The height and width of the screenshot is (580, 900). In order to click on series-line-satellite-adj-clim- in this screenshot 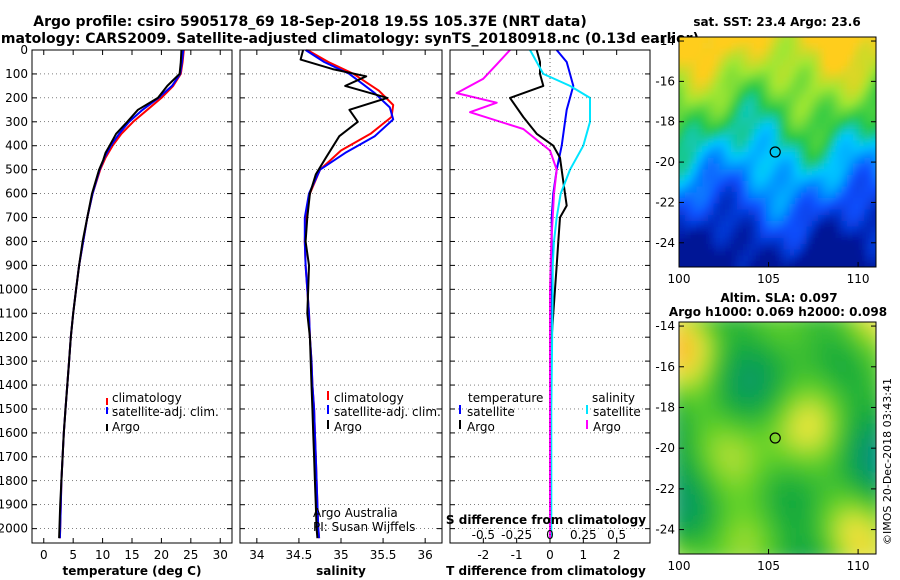, I will do `click(349, 294)`.